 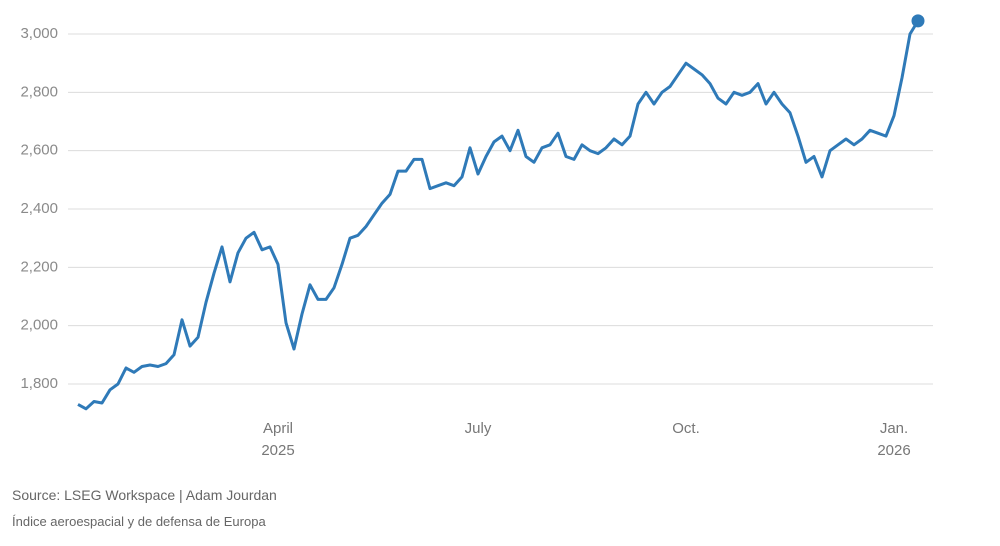 I want to click on x-tick-label: Oct., so click(x=686, y=428).